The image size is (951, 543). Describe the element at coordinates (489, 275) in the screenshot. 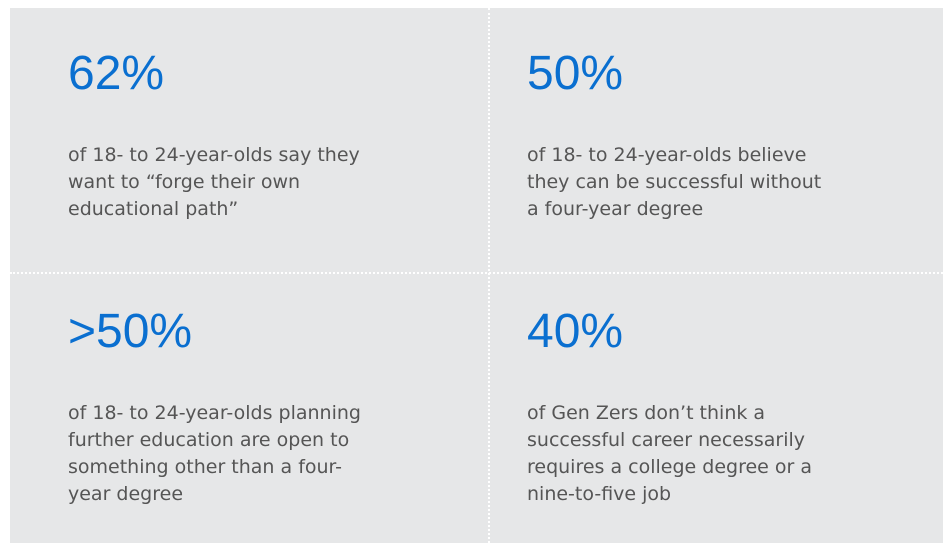

I see `vertical-divider` at that location.